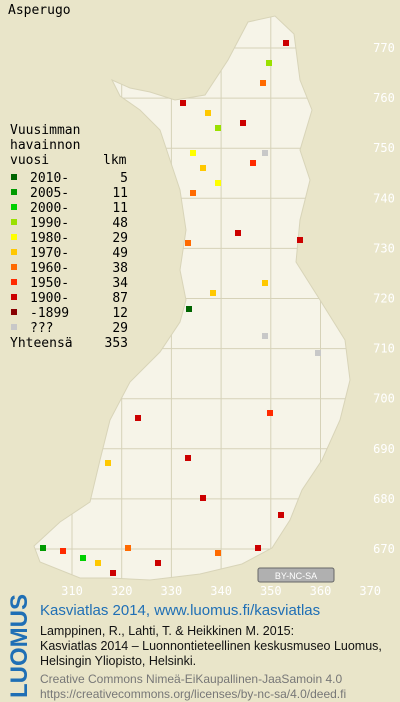 This screenshot has width=400, height=702. What do you see at coordinates (118, 661) in the screenshot?
I see `citation: Helsingin Yliopisto, Helsinki.` at bounding box center [118, 661].